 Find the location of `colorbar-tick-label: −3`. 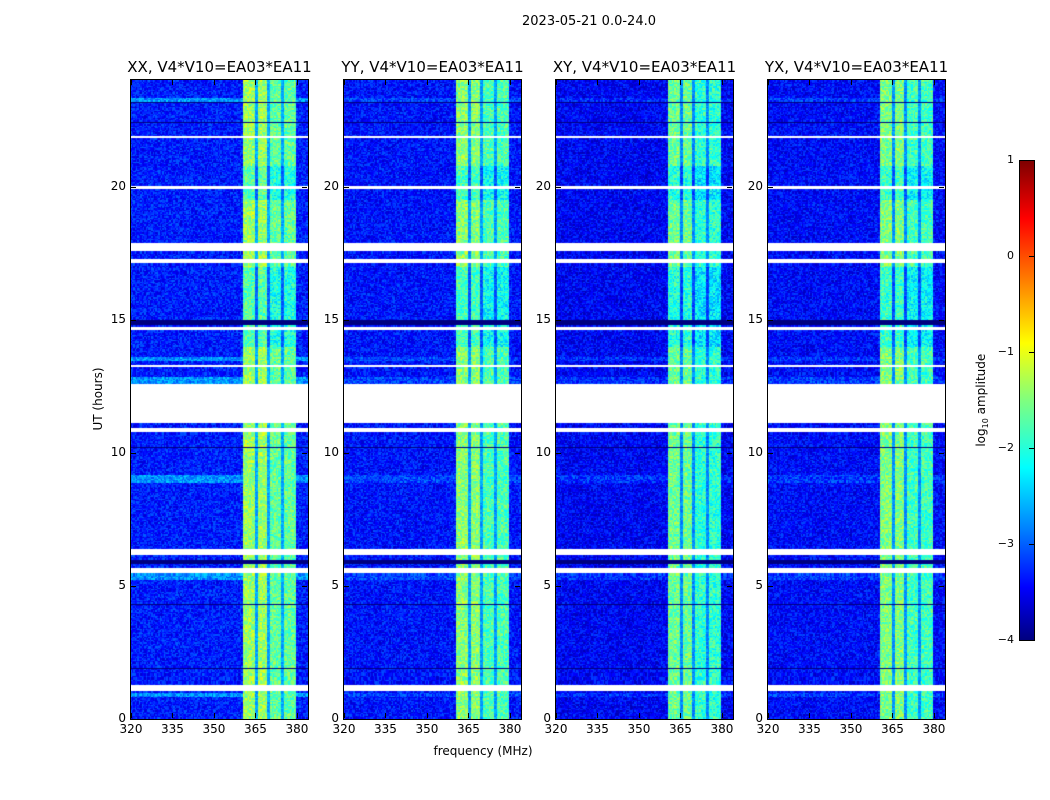

colorbar-tick-label: −3 is located at coordinates (1005, 543).